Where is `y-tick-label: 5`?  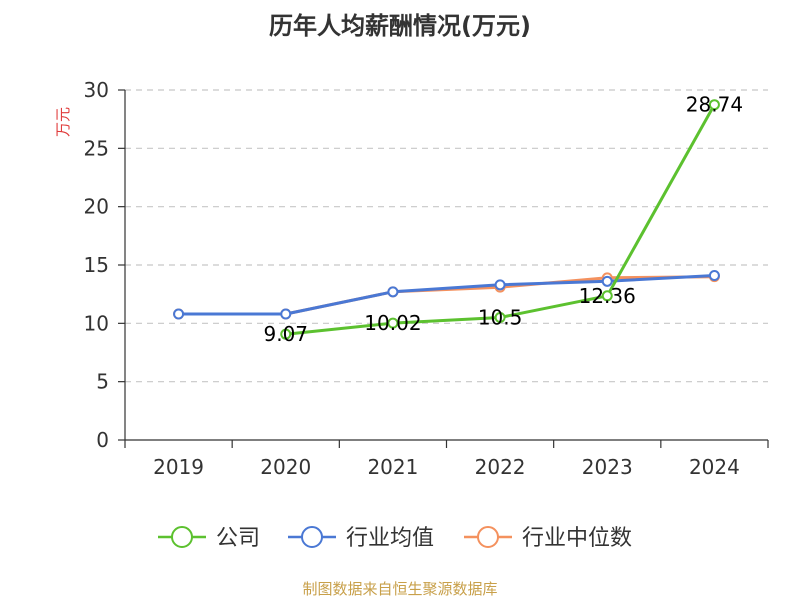
y-tick-label: 5 is located at coordinates (102, 382).